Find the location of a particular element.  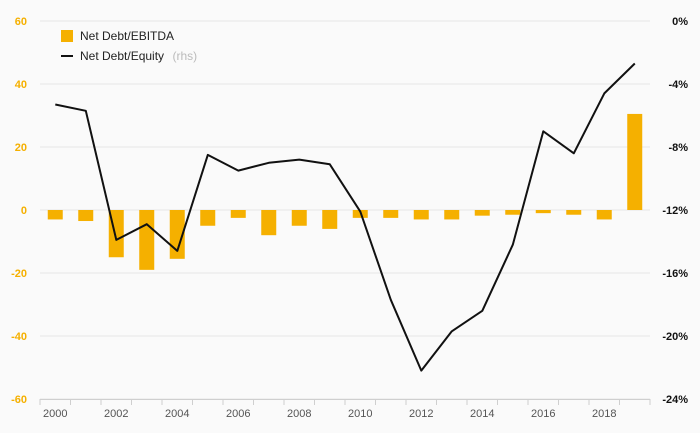

right-tick-label: -4% is located at coordinates (678, 85).